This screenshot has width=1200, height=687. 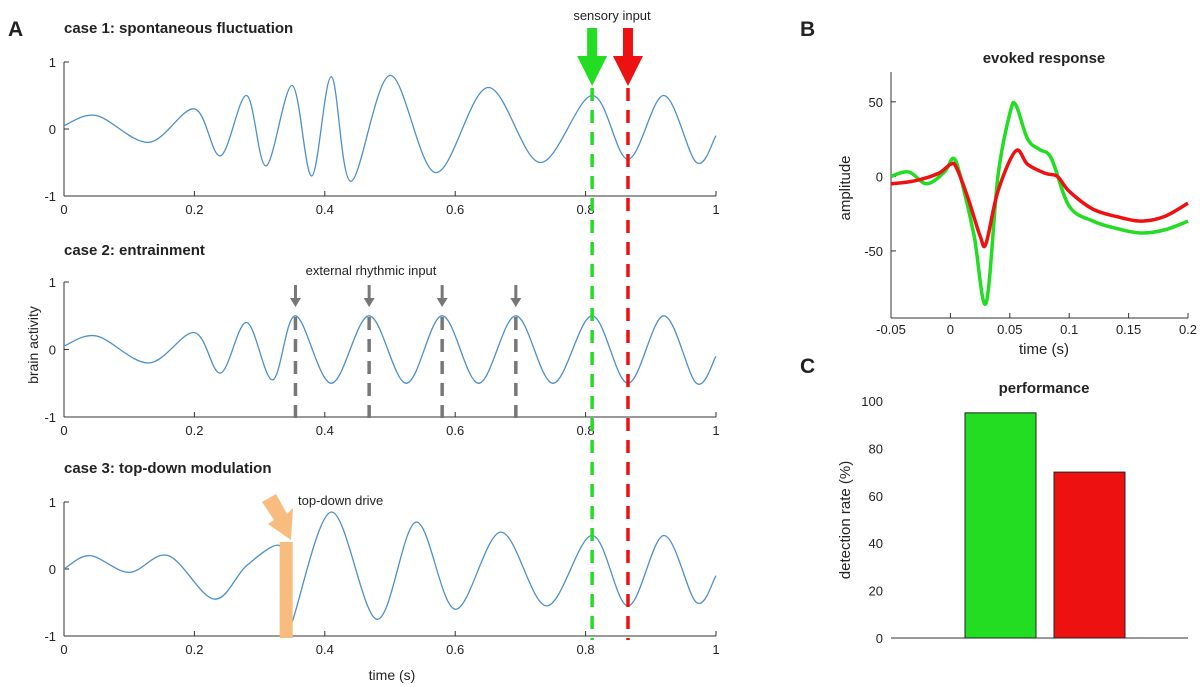 I want to click on case1-trace, so click(x=390, y=128).